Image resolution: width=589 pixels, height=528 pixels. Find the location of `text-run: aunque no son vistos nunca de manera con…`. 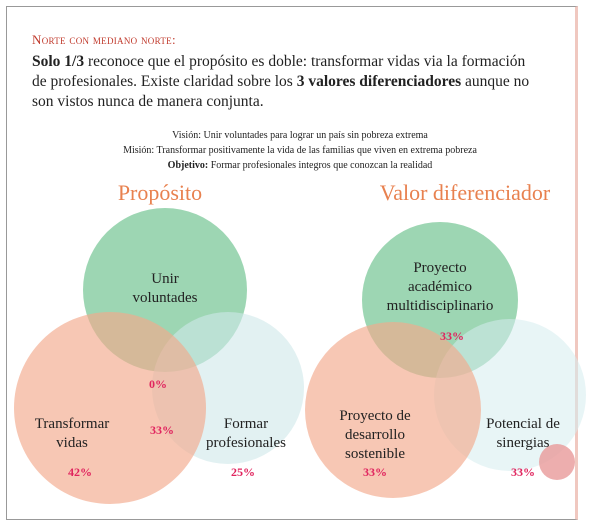

text-run: aunque no son vistos nunca de manera con… is located at coordinates (281, 91).